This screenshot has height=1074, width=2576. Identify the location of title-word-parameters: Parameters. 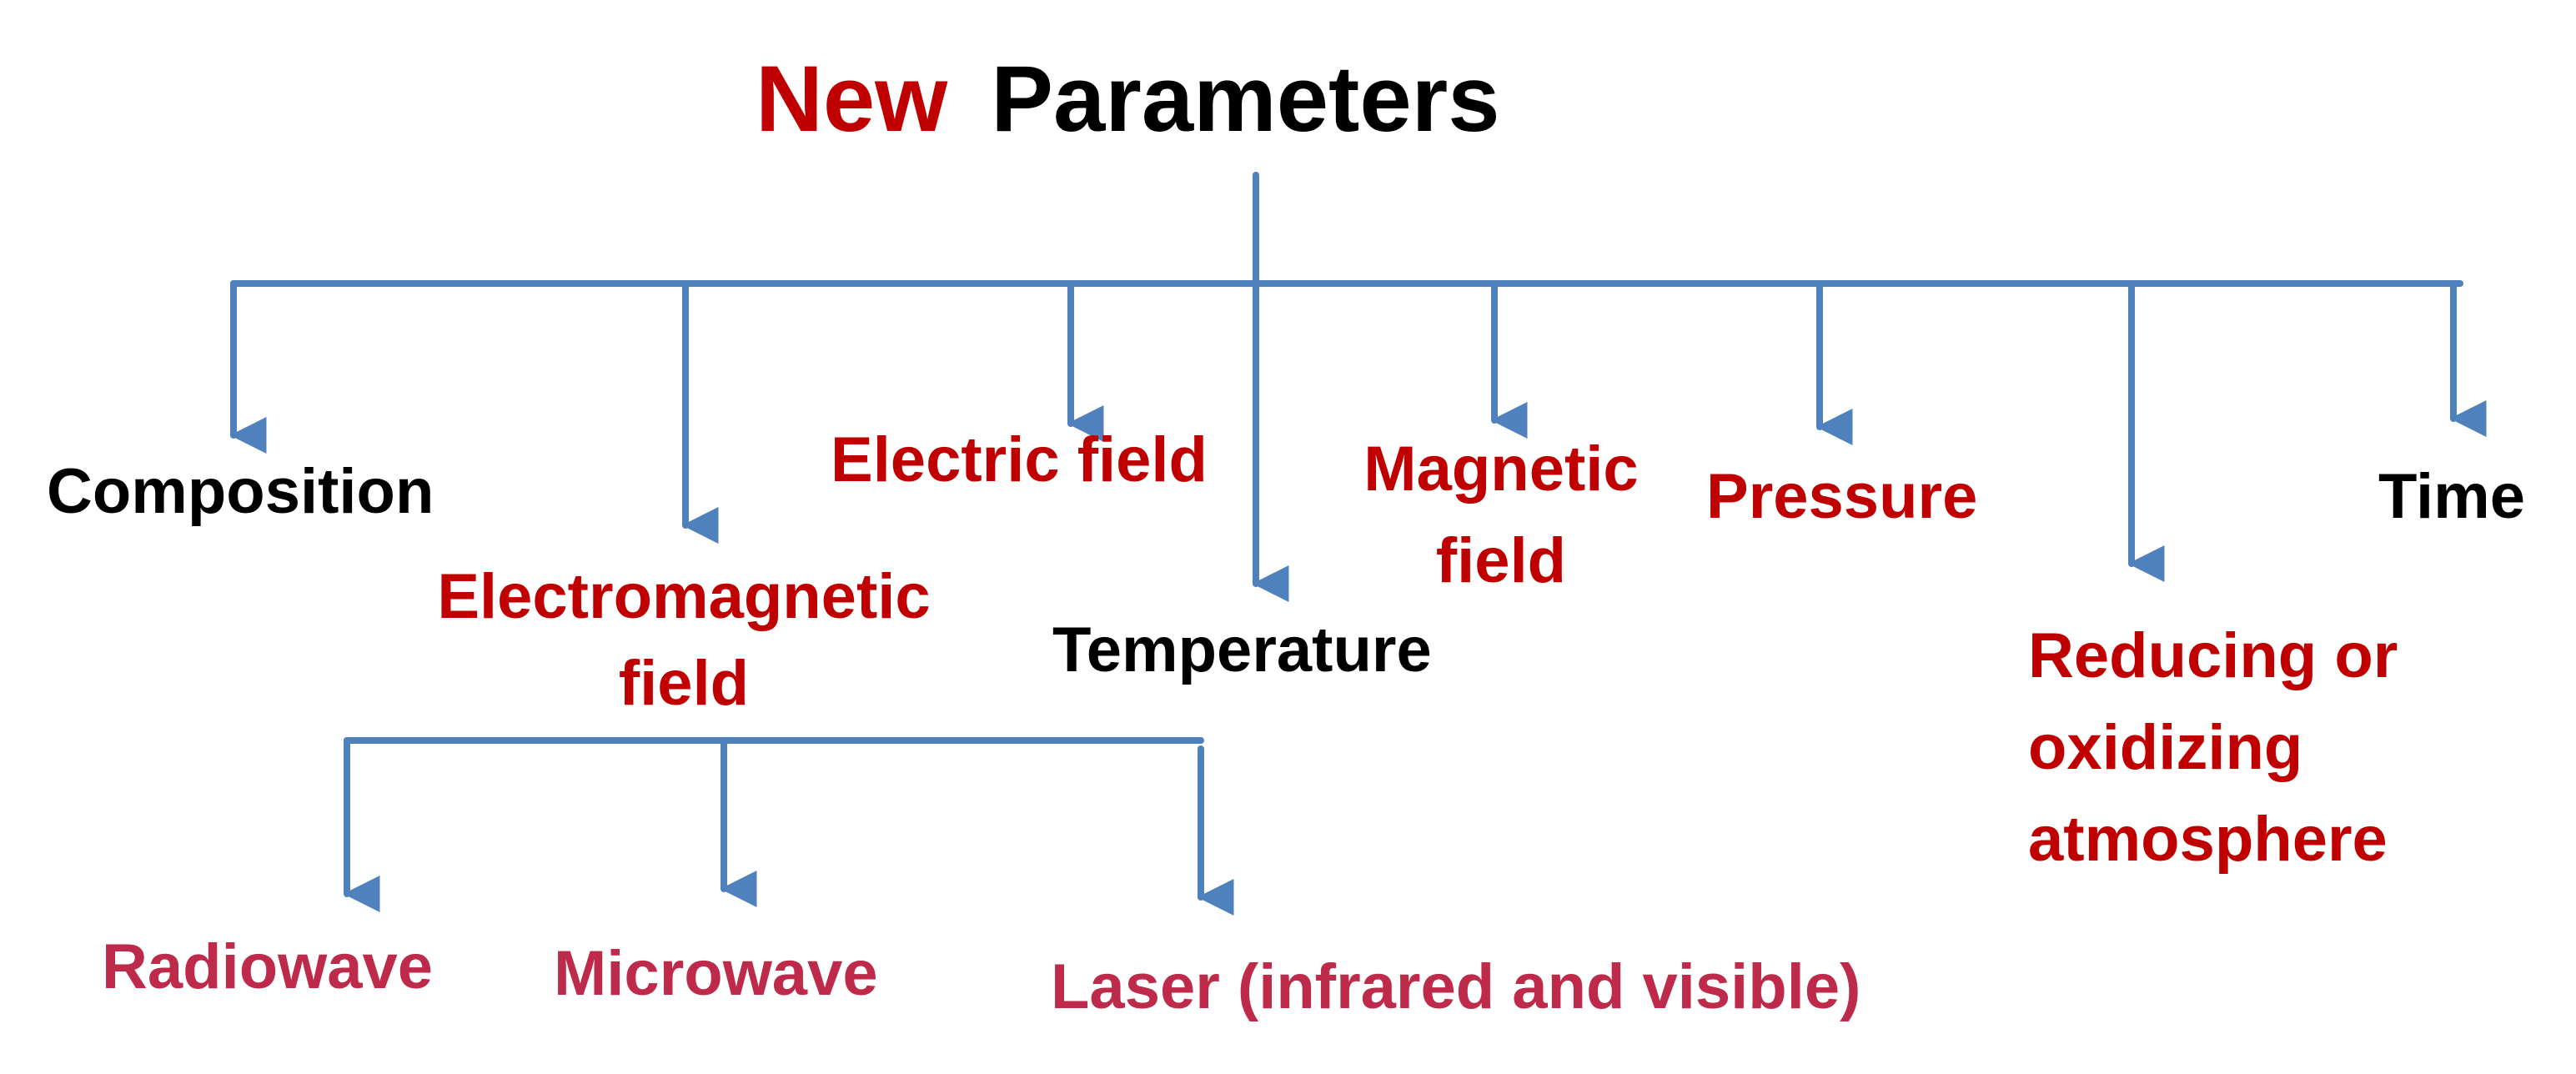
(1245, 99).